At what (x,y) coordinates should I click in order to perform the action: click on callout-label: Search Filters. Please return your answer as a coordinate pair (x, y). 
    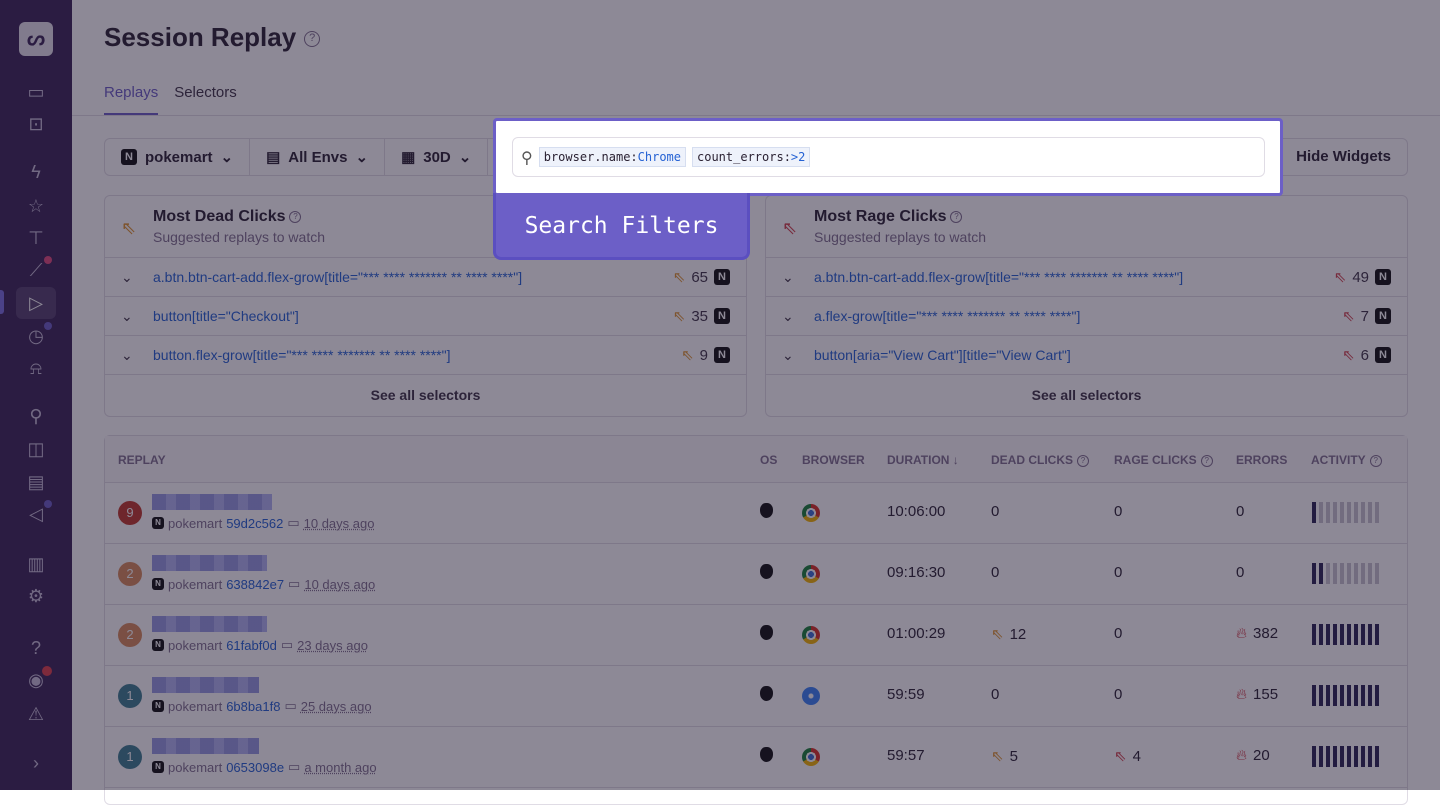
    Looking at the image, I should click on (621, 226).